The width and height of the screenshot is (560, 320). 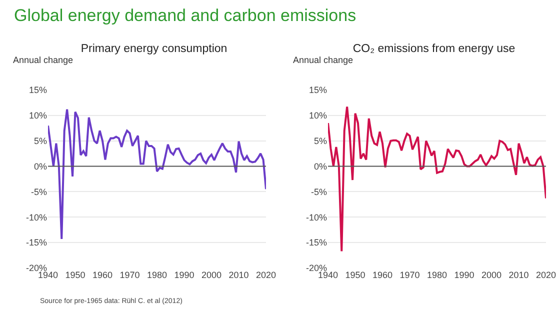 I want to click on chart-subtitle: CO₂ emissions from energy use, so click(x=434, y=48).